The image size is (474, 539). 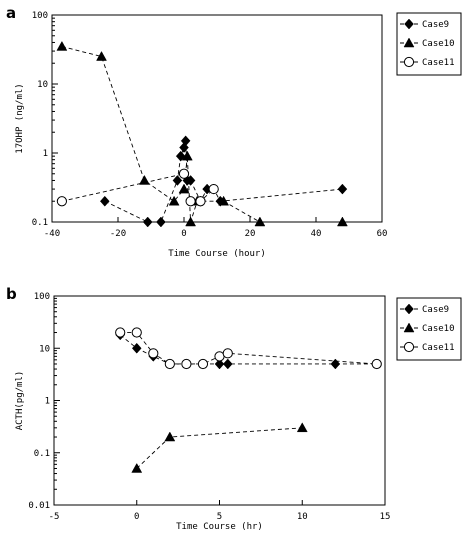 What do you see at coordinates (118, 234) in the screenshot?
I see `x-tick-label: -20` at bounding box center [118, 234].